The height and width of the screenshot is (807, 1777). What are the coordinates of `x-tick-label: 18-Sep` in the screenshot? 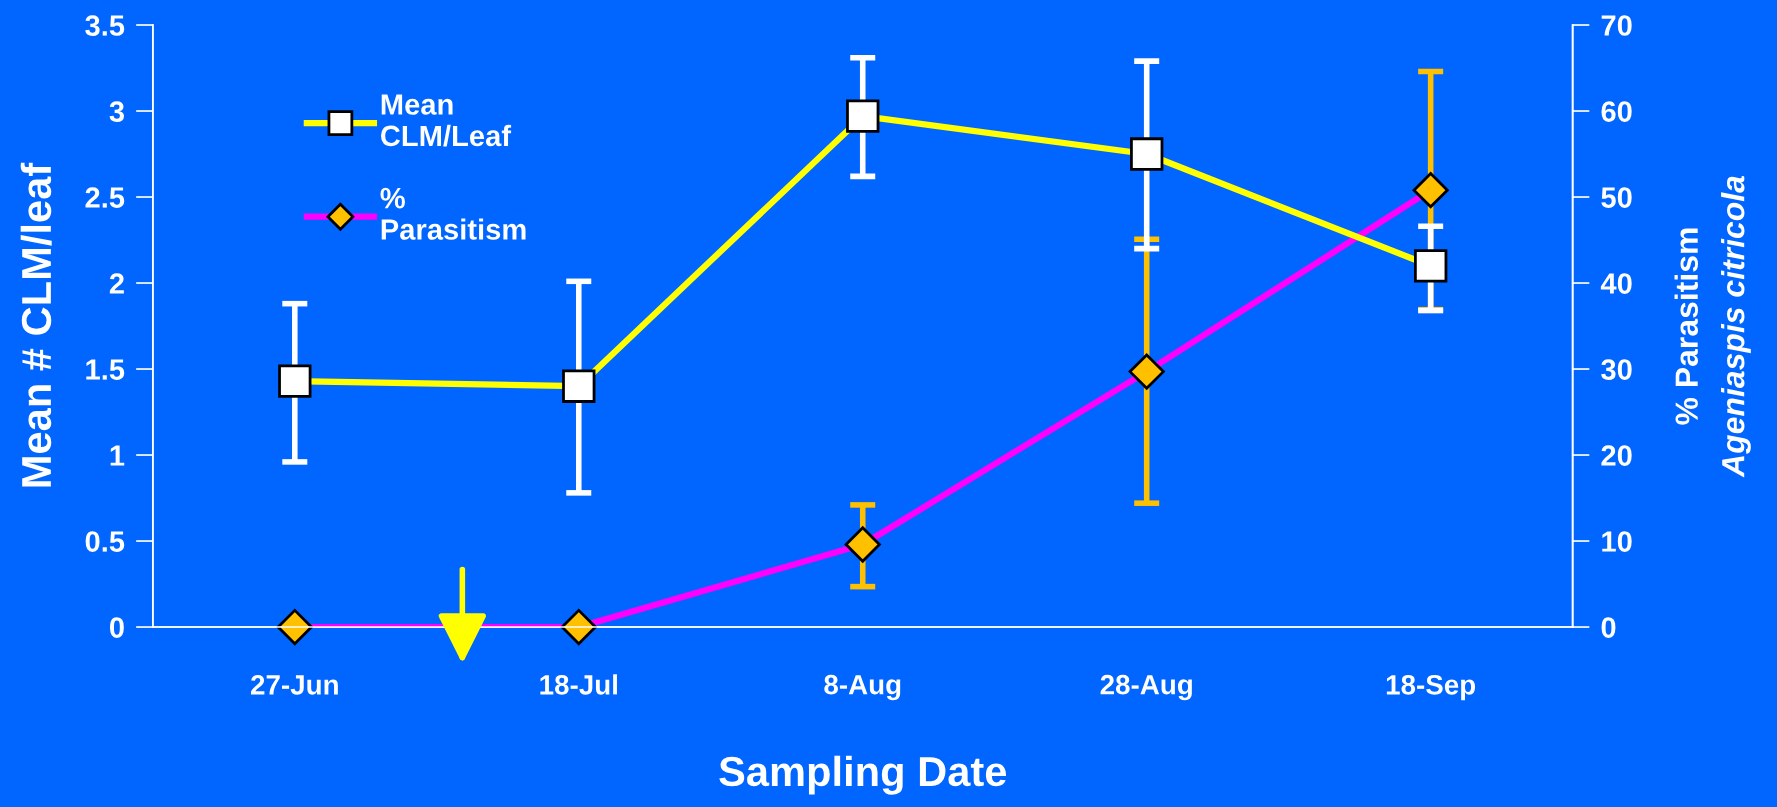 It's located at (1431, 687).